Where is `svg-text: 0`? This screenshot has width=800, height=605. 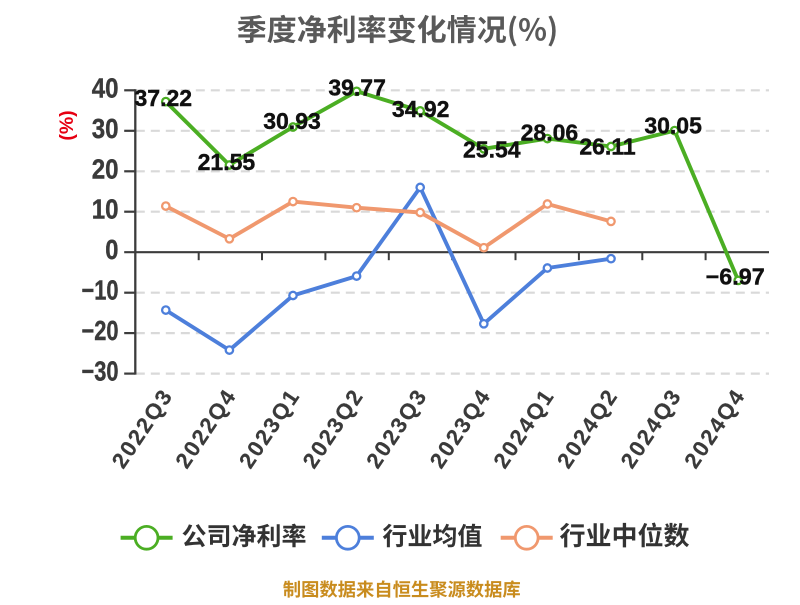 svg-text: 0 is located at coordinates (111, 249).